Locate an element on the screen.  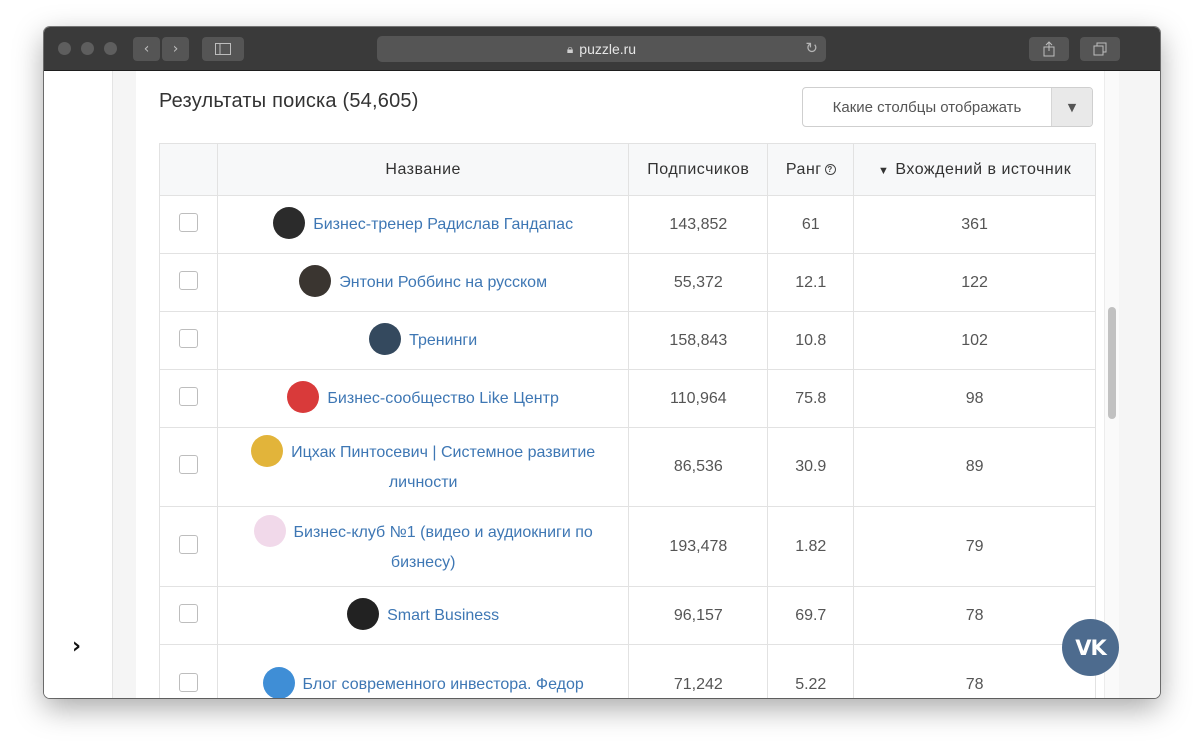
occurrences-cell: 79 is located at coordinates (974, 546).